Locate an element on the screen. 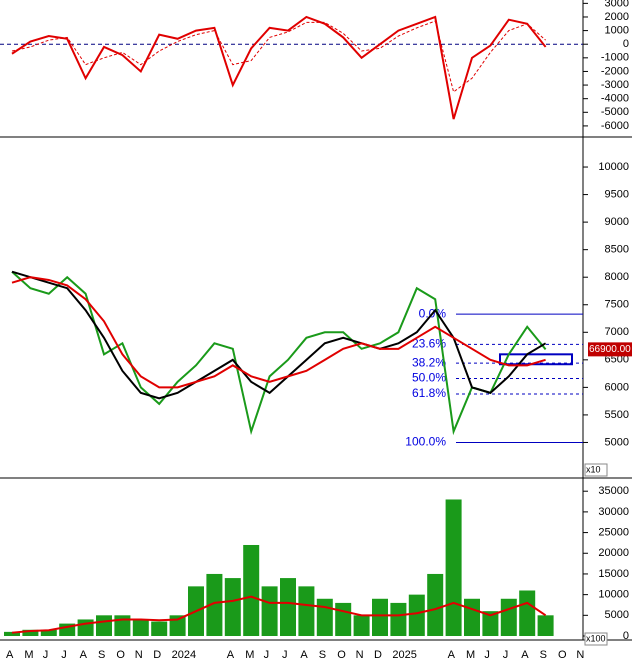  y-tick-label: -2000 is located at coordinates (615, 71).